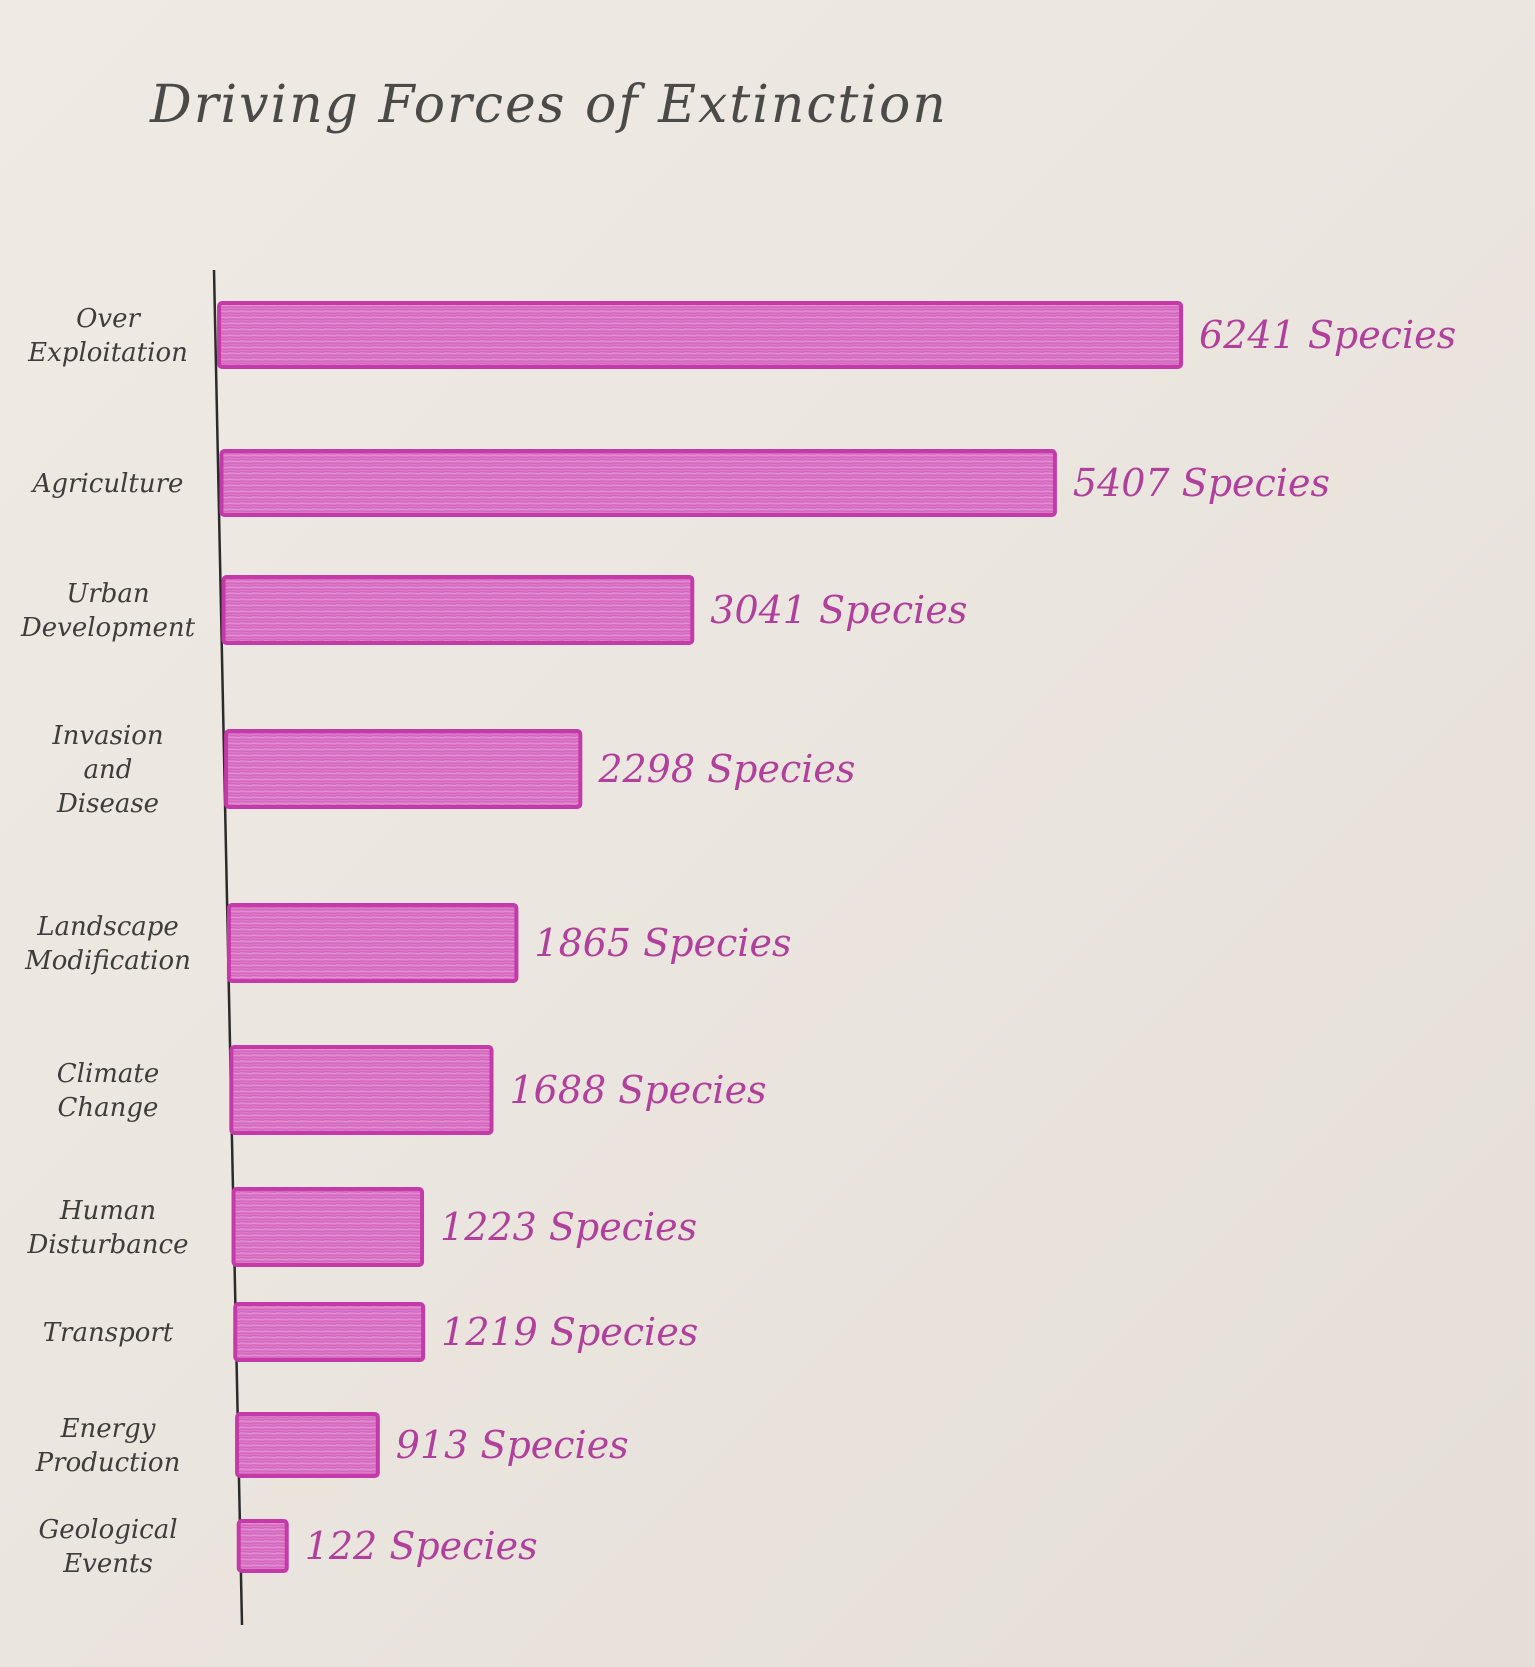 The width and height of the screenshot is (1535, 1667). Describe the element at coordinates (107, 353) in the screenshot. I see `category-label-line: Exploitation` at that location.